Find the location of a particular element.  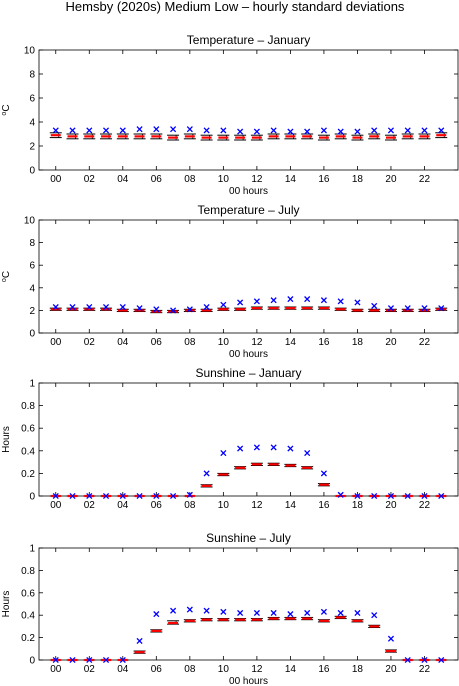

y-axis-label: oC is located at coordinates (7, 109).